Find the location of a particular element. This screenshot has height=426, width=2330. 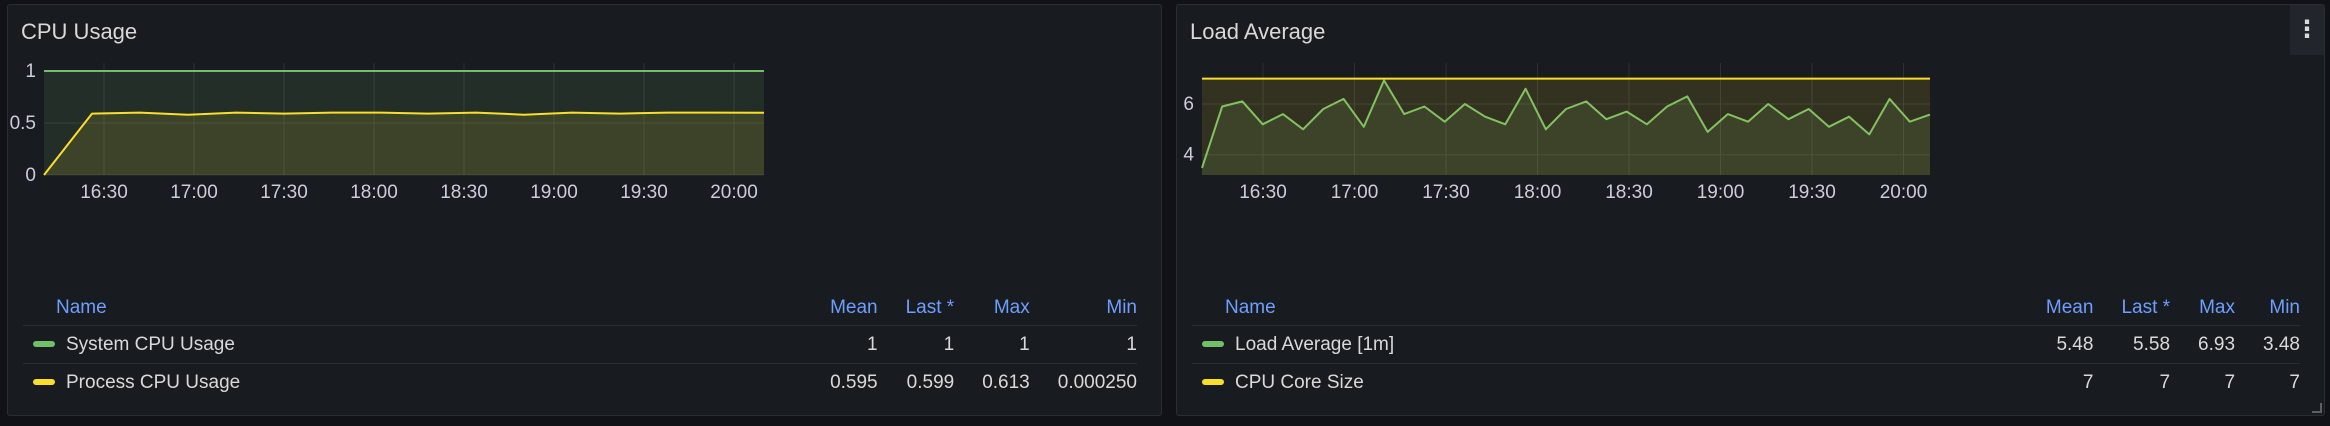

series-last: 0.599 is located at coordinates (916, 382).